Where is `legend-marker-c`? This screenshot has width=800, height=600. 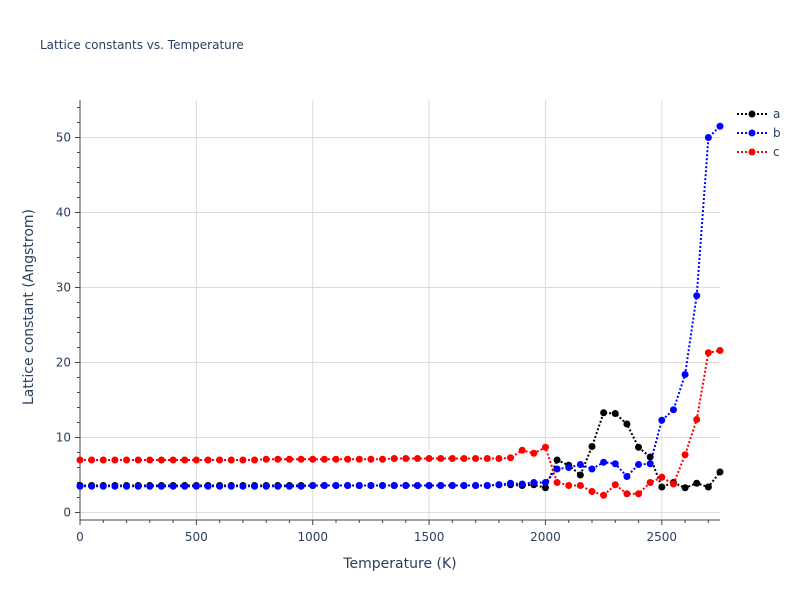
legend-marker-c is located at coordinates (752, 152).